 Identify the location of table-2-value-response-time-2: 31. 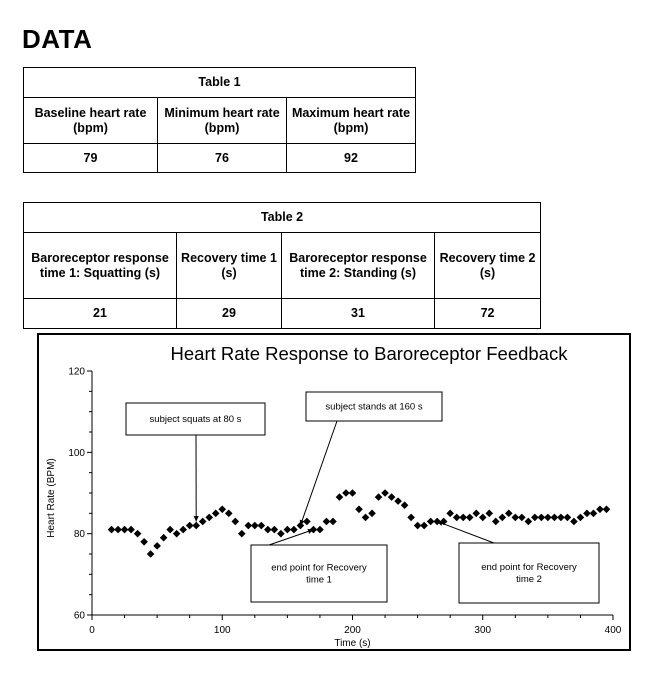
(358, 313).